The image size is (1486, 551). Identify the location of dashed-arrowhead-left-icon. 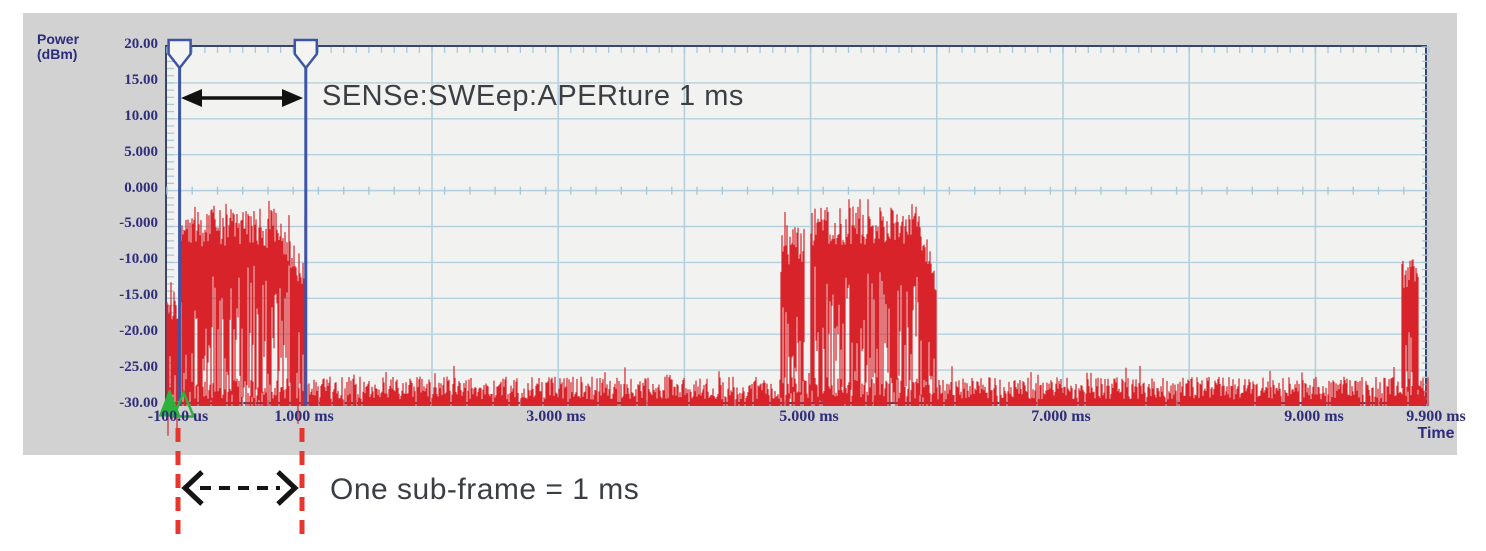
(192, 488).